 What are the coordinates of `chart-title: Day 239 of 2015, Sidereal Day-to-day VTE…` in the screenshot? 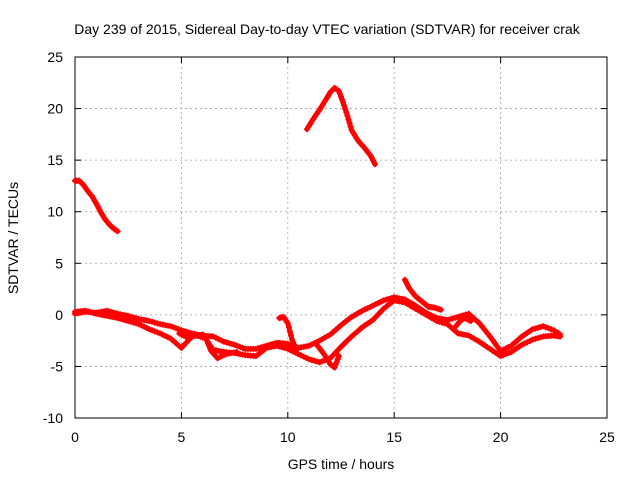 It's located at (327, 29).